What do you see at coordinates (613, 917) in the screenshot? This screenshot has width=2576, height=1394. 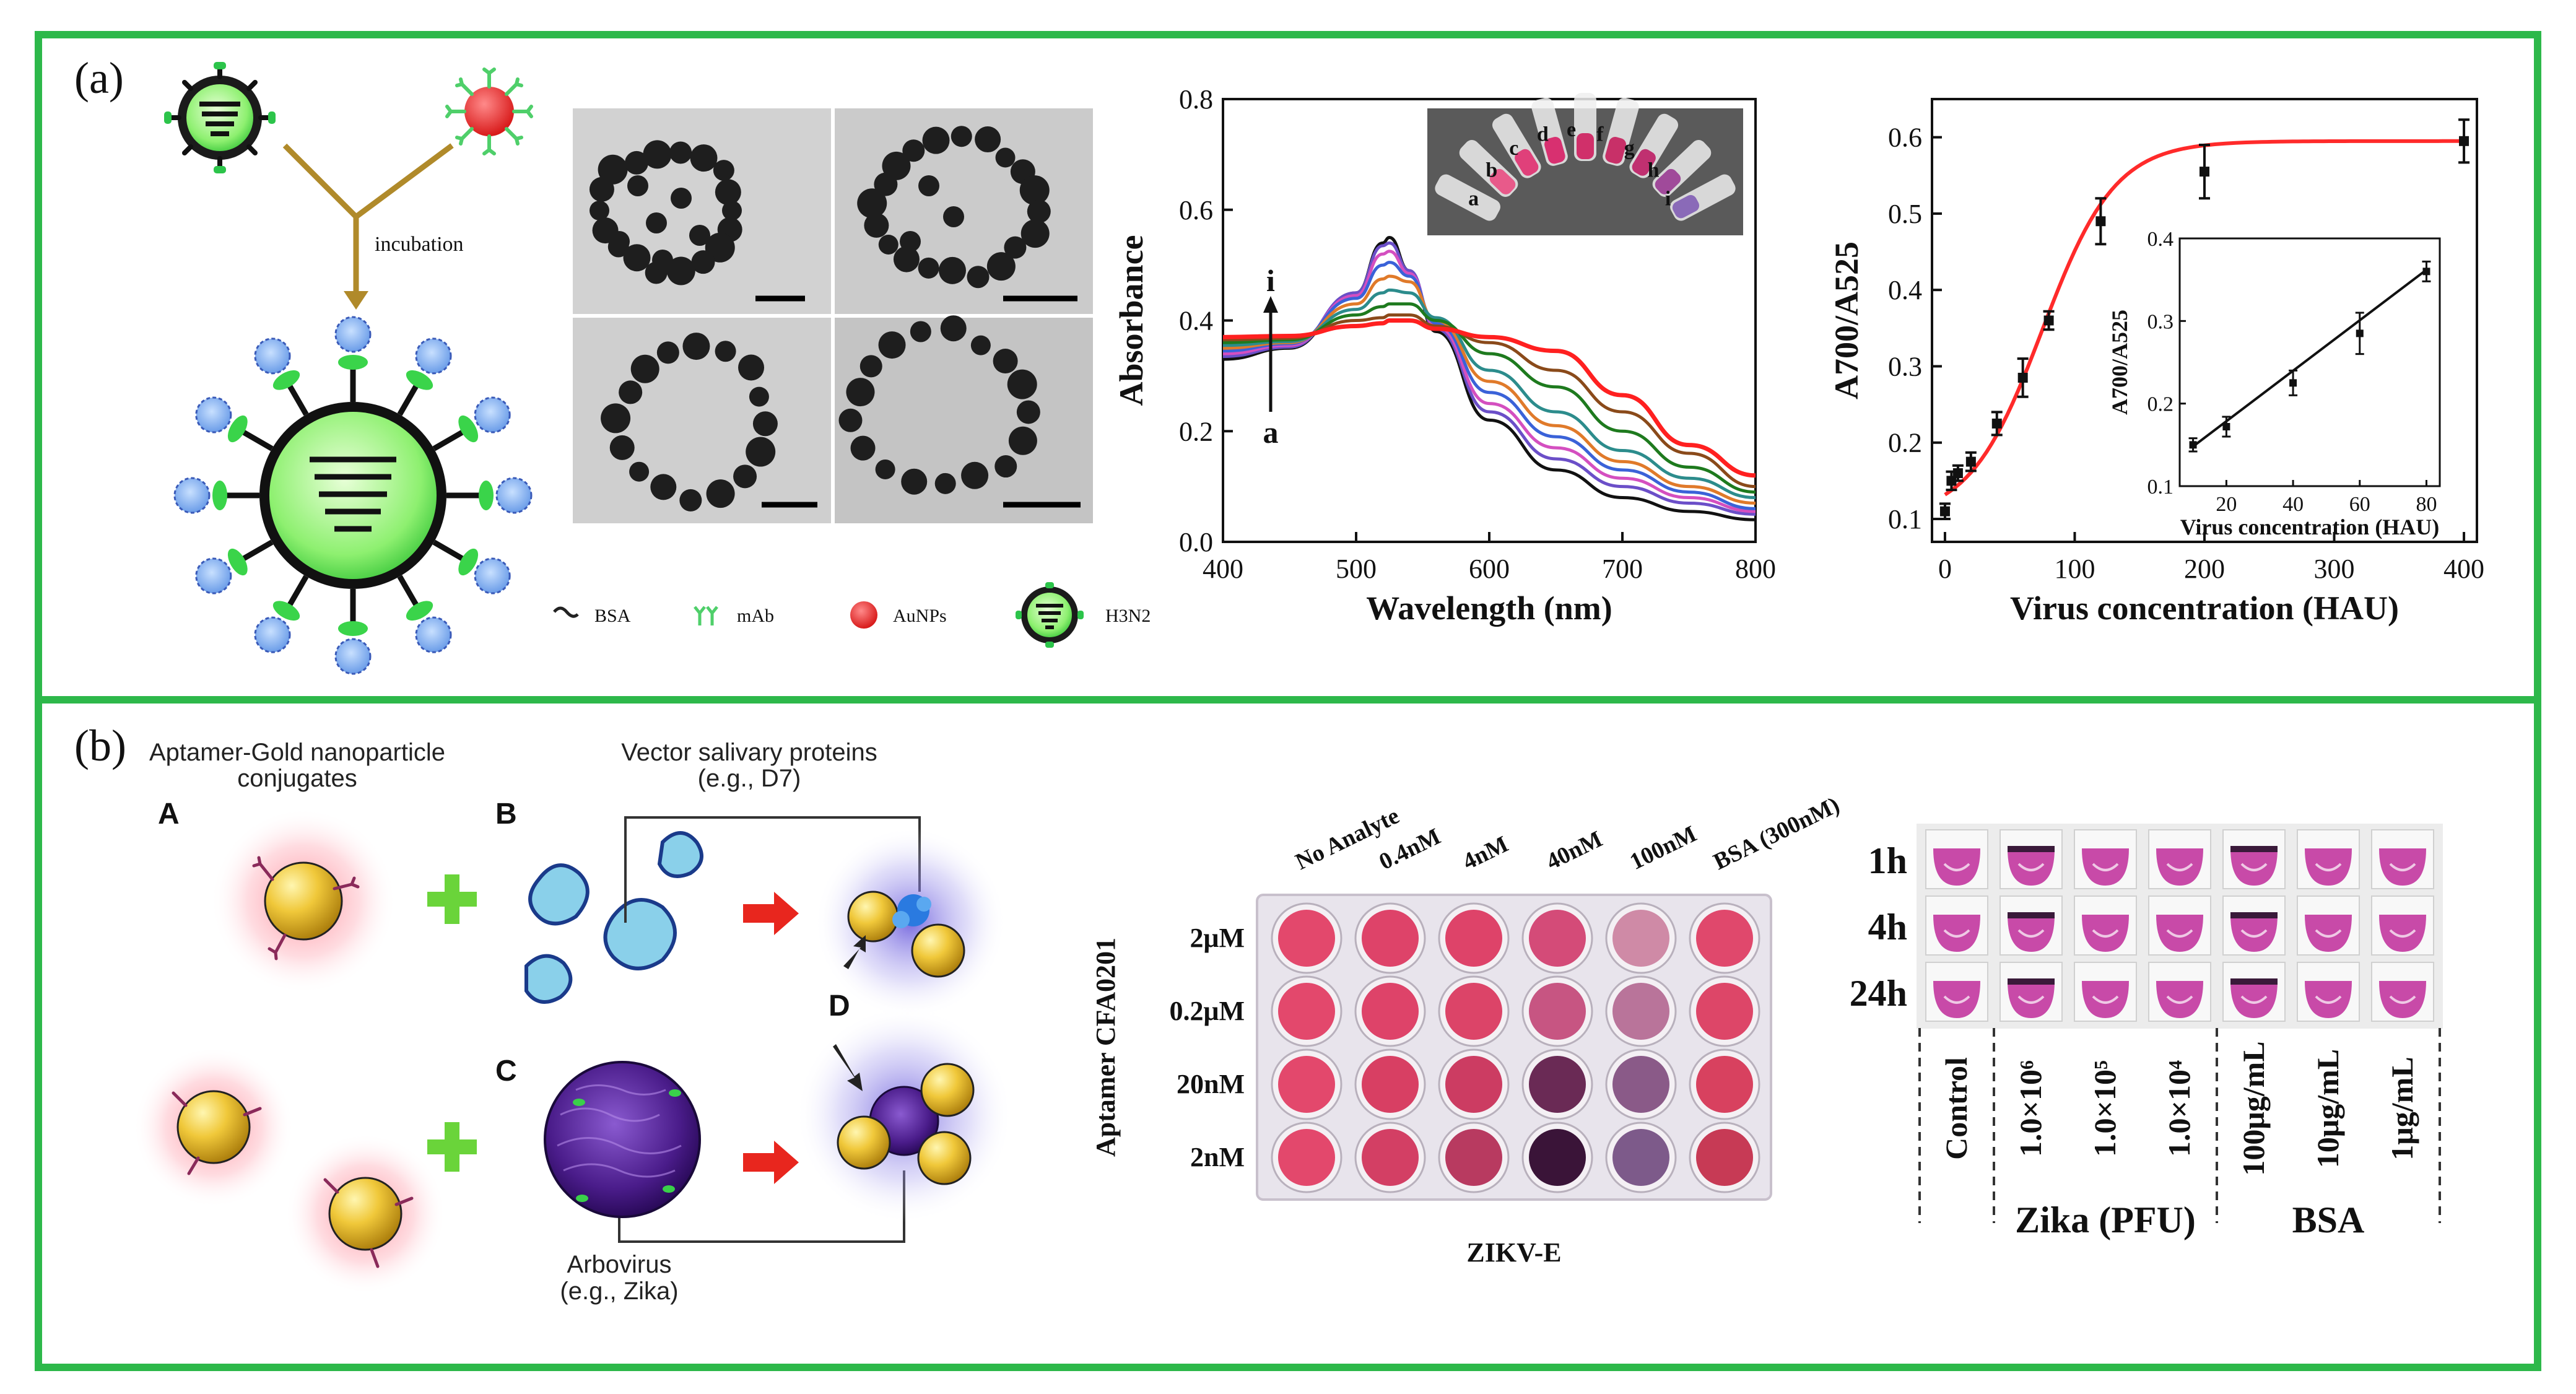 I see `salivary-proteins-icon` at bounding box center [613, 917].